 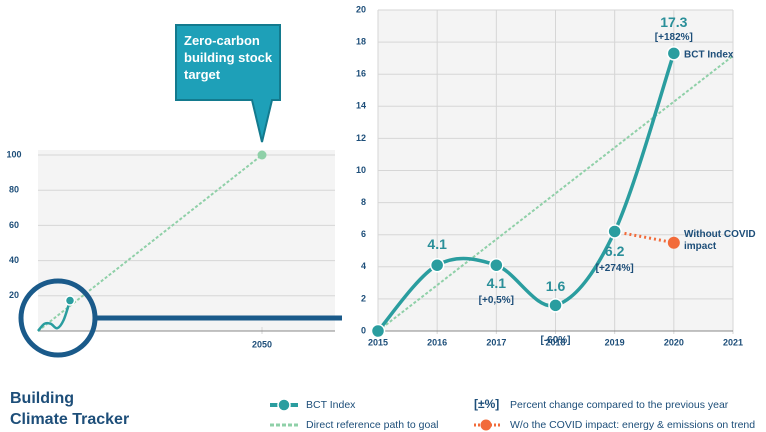 I want to click on covid-label: Without COVID impact, so click(x=720, y=240).